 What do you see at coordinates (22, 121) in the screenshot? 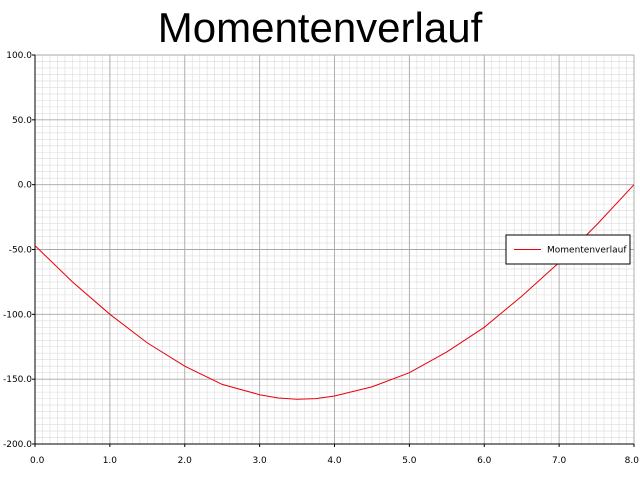
I see `y-tick-label: 50.0` at bounding box center [22, 121].